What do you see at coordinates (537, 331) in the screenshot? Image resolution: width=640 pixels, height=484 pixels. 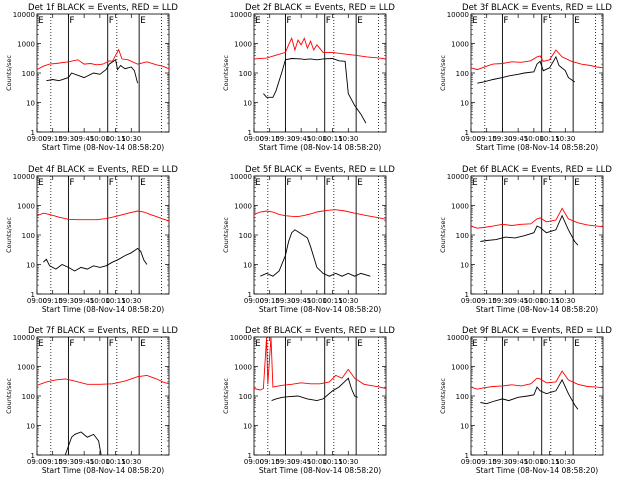 I see `panel-title: Det 9f BLACK = Events, RED = LLD` at bounding box center [537, 331].